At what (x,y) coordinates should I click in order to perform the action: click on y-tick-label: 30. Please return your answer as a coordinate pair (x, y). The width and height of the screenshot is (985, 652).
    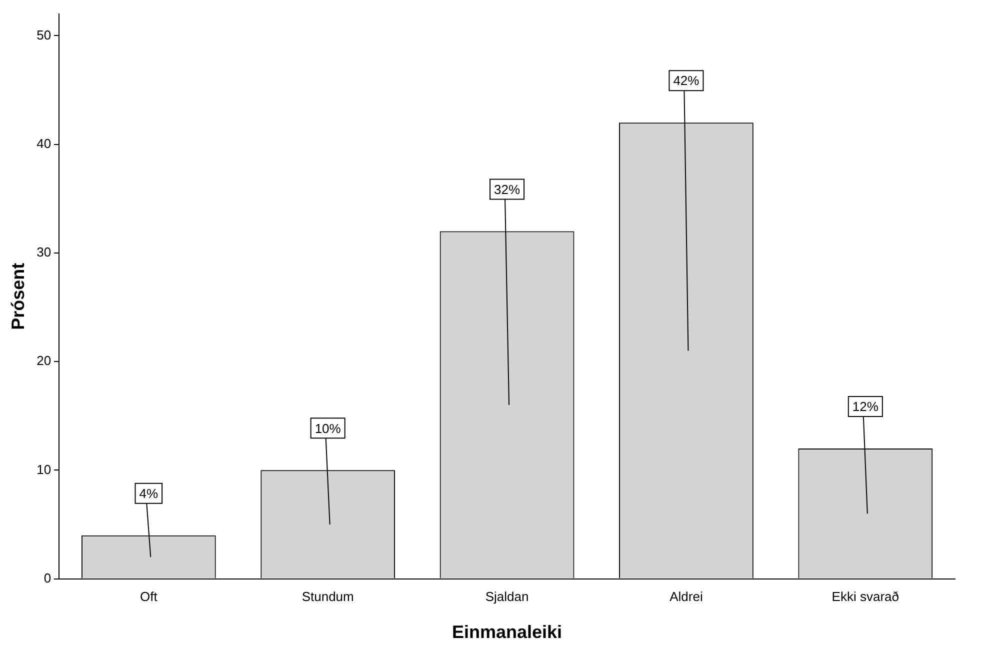
    Looking at the image, I should click on (44, 252).